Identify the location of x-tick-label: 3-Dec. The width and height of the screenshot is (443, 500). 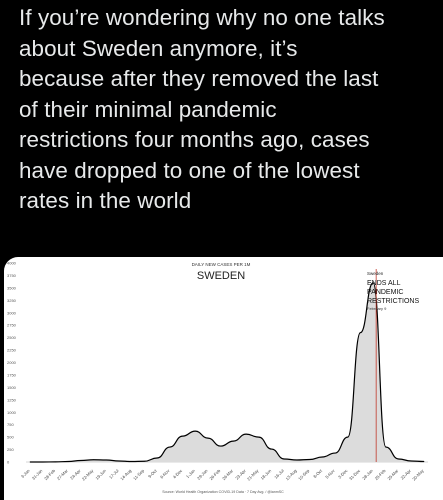
(342, 473).